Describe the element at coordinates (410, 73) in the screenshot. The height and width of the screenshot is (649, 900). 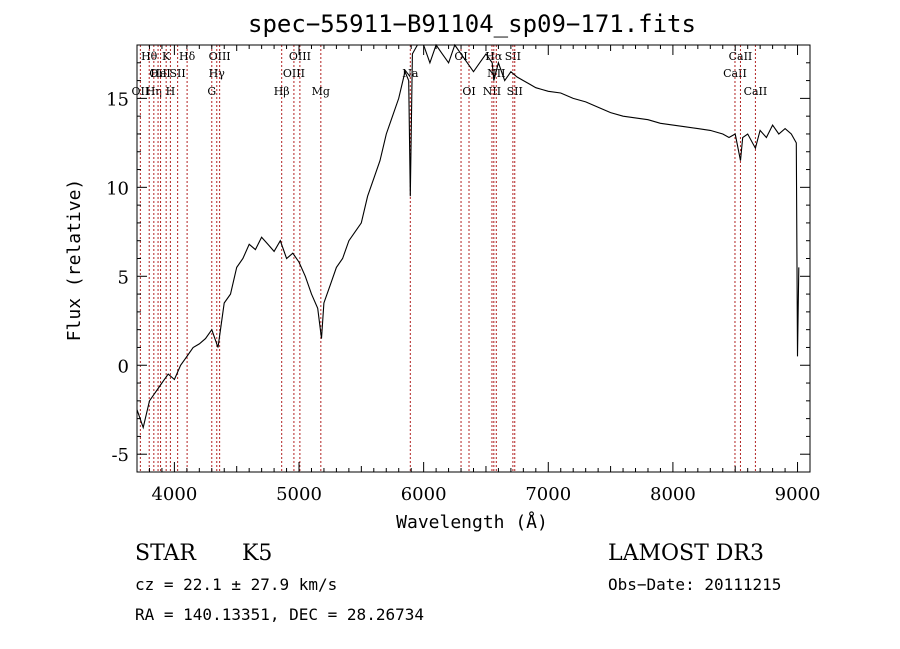
I see `line-marker-label: Na` at that location.